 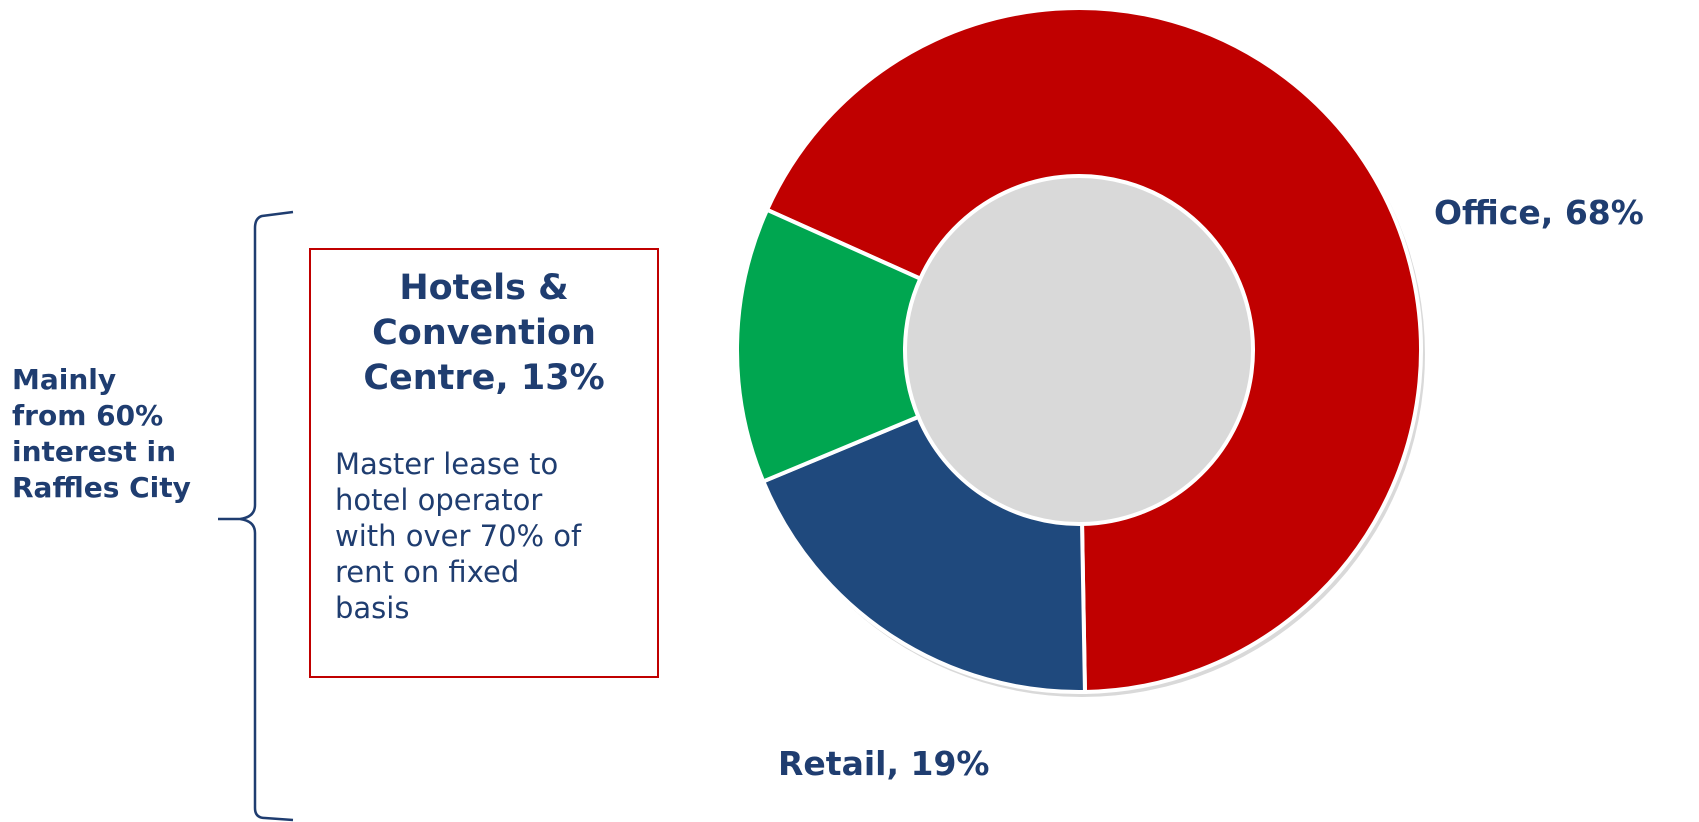 What do you see at coordinates (884, 763) in the screenshot?
I see `slice-label-retail: Retail, 19%` at bounding box center [884, 763].